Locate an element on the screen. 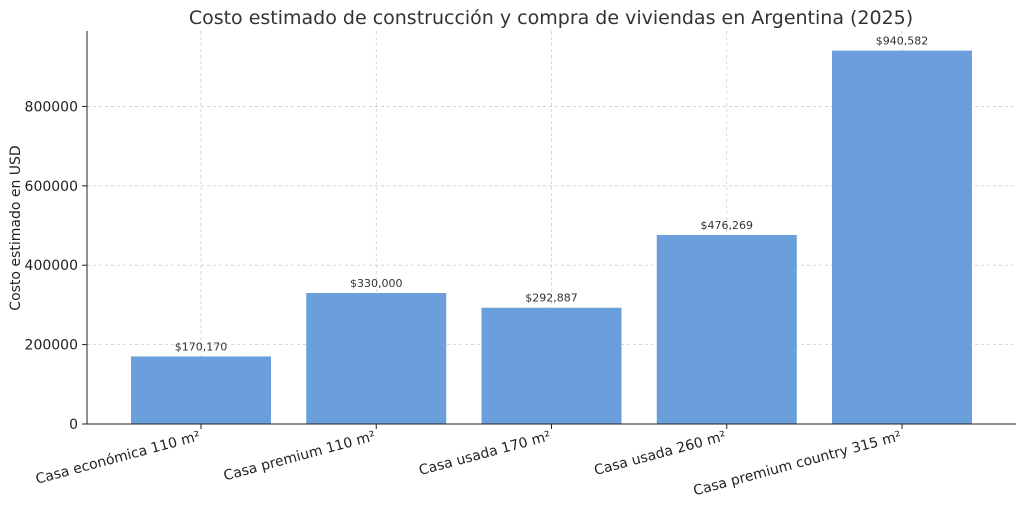 The width and height of the screenshot is (1024, 508). data-label: $292,887 is located at coordinates (551, 298).